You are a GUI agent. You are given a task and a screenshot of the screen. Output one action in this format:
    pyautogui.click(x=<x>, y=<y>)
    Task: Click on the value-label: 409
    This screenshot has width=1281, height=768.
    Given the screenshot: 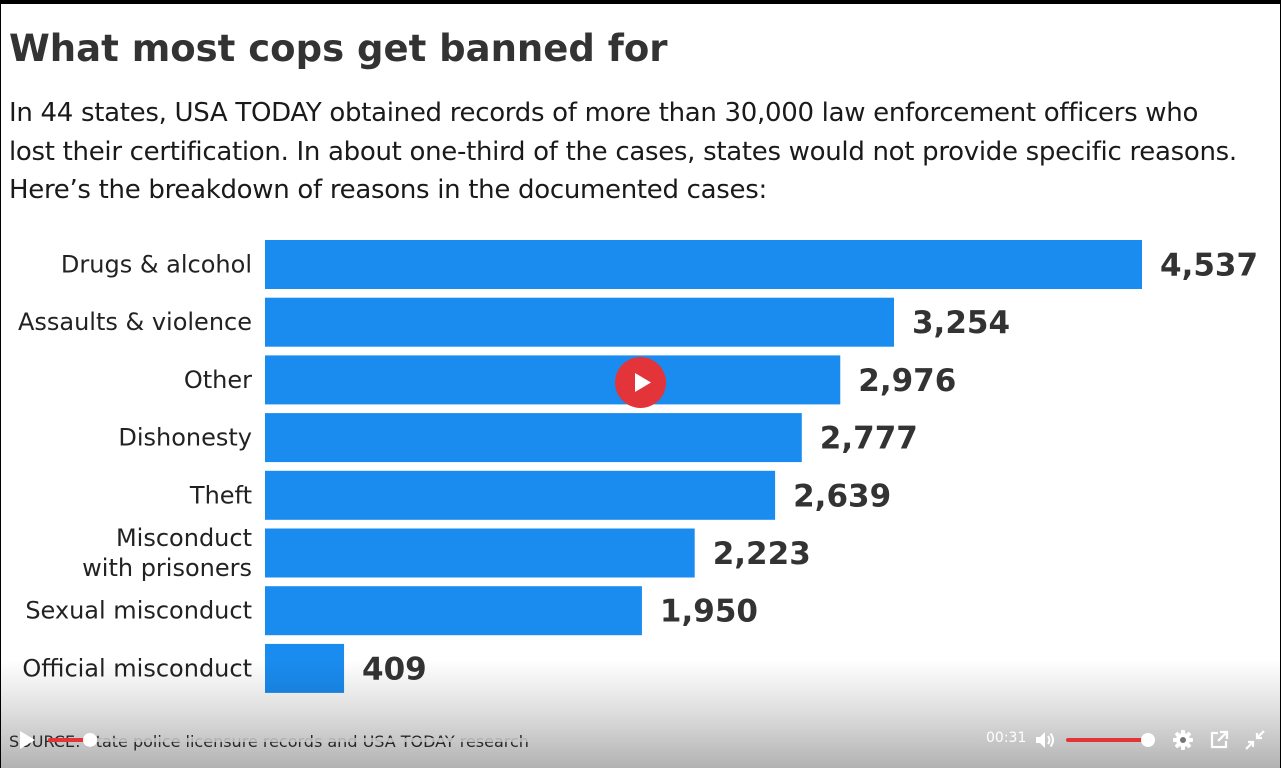 What is the action you would take?
    pyautogui.click(x=394, y=669)
    